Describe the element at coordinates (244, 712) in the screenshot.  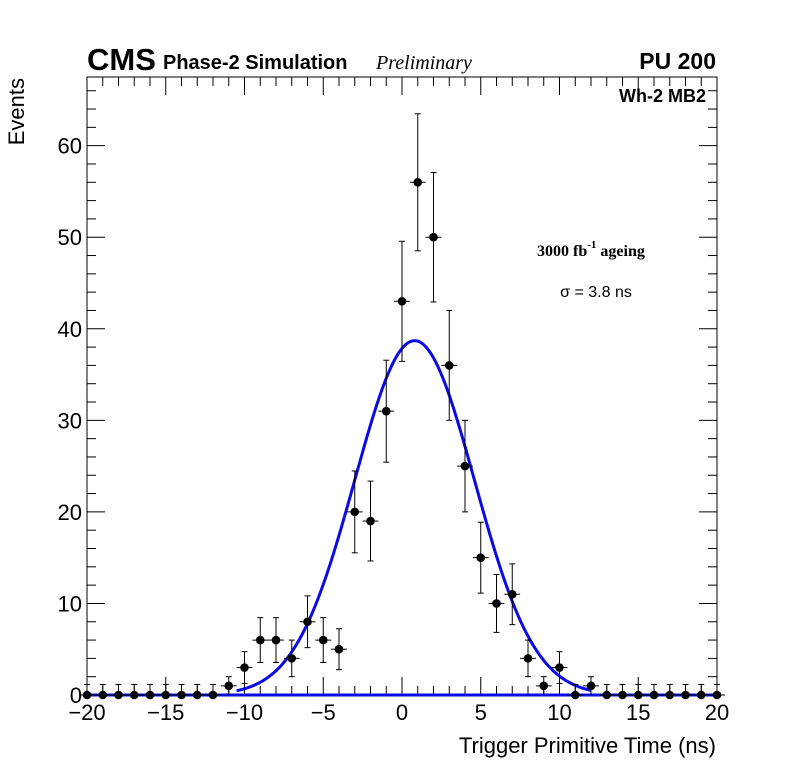
I see `x-tick-label: −10` at that location.